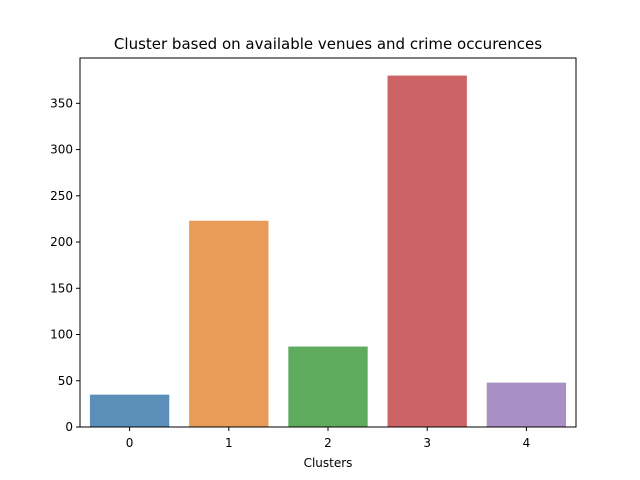 Image resolution: width=640 pixels, height=480 pixels. I want to click on x-tick-label: 4, so click(527, 443).